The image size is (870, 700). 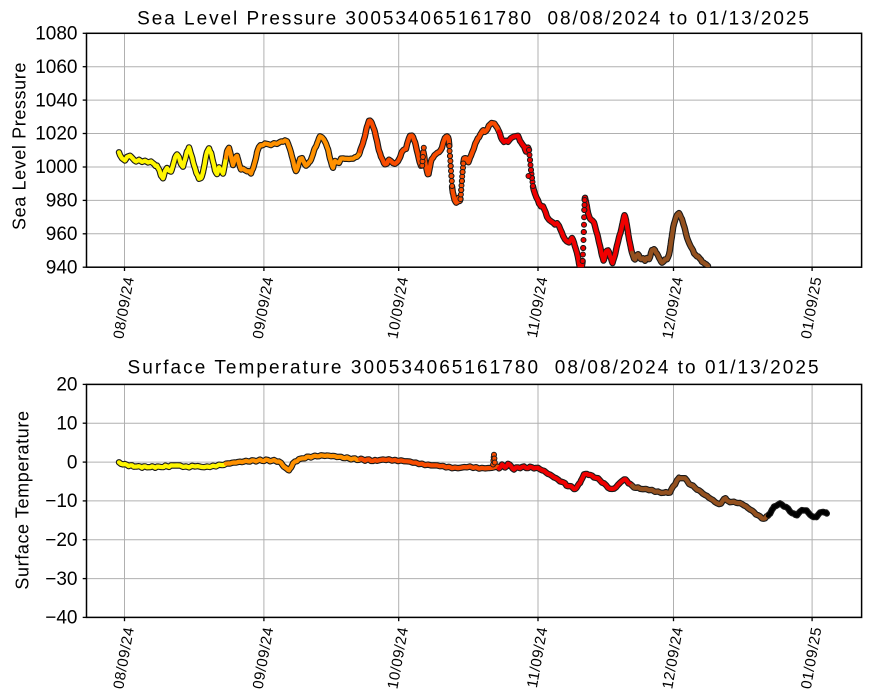 I want to click on svg-text: Sea Level Pressure, so click(x=20, y=146).